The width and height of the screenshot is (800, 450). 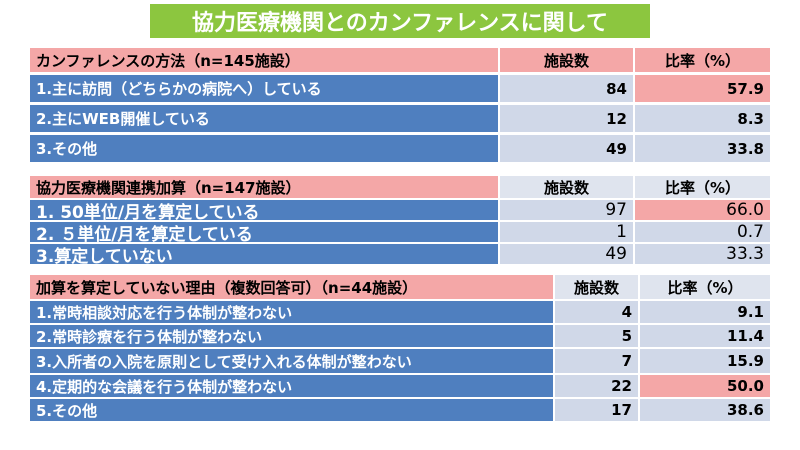 What do you see at coordinates (264, 148) in the screenshot?
I see `row-label: 3.その他` at bounding box center [264, 148].